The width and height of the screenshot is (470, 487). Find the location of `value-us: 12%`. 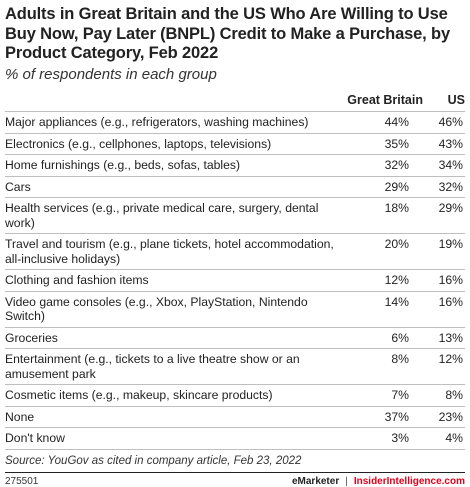

value-us: 12% is located at coordinates (444, 366).